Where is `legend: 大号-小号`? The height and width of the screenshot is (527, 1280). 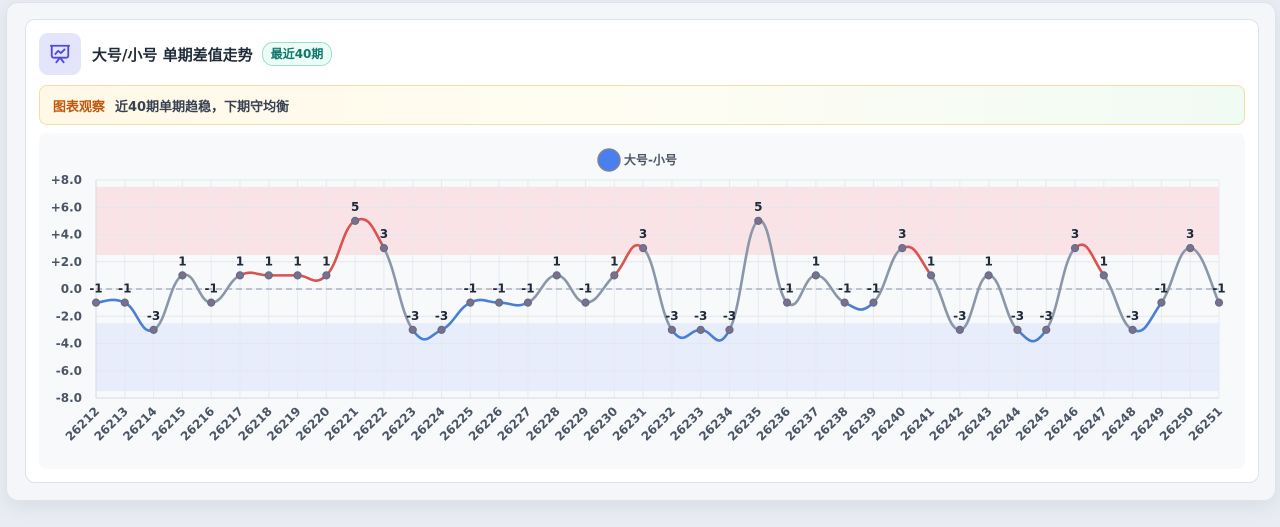 legend: 大号-小号 is located at coordinates (637, 160).